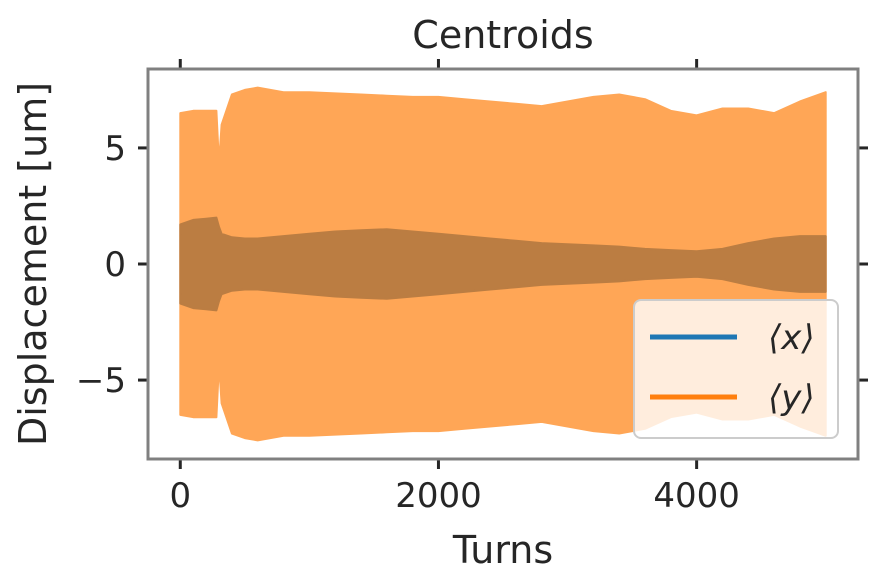 This screenshot has width=879, height=586. I want to click on y-tick-label: 0, so click(115, 265).